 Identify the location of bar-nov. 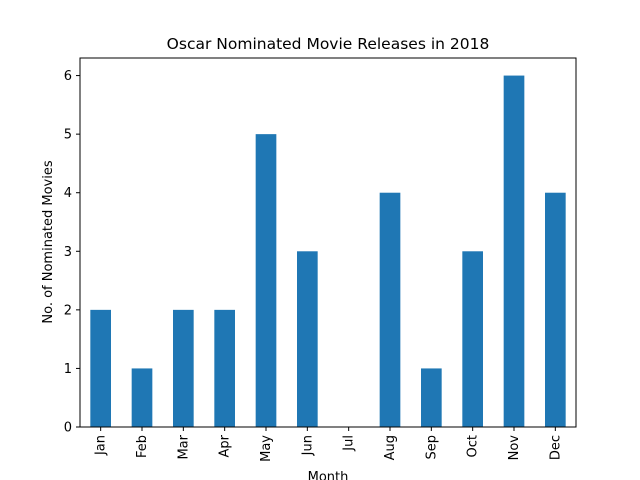
(514, 251).